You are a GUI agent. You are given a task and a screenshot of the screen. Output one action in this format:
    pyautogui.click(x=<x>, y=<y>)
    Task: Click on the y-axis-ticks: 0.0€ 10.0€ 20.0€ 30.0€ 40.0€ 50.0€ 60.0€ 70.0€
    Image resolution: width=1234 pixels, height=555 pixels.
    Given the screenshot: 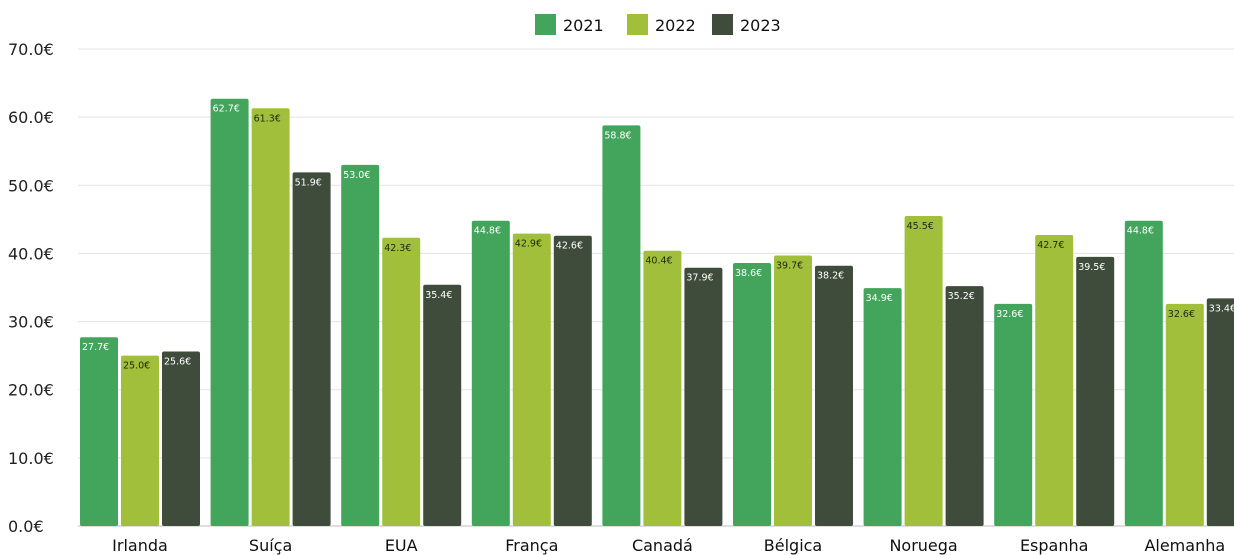 What is the action you would take?
    pyautogui.click(x=31, y=288)
    